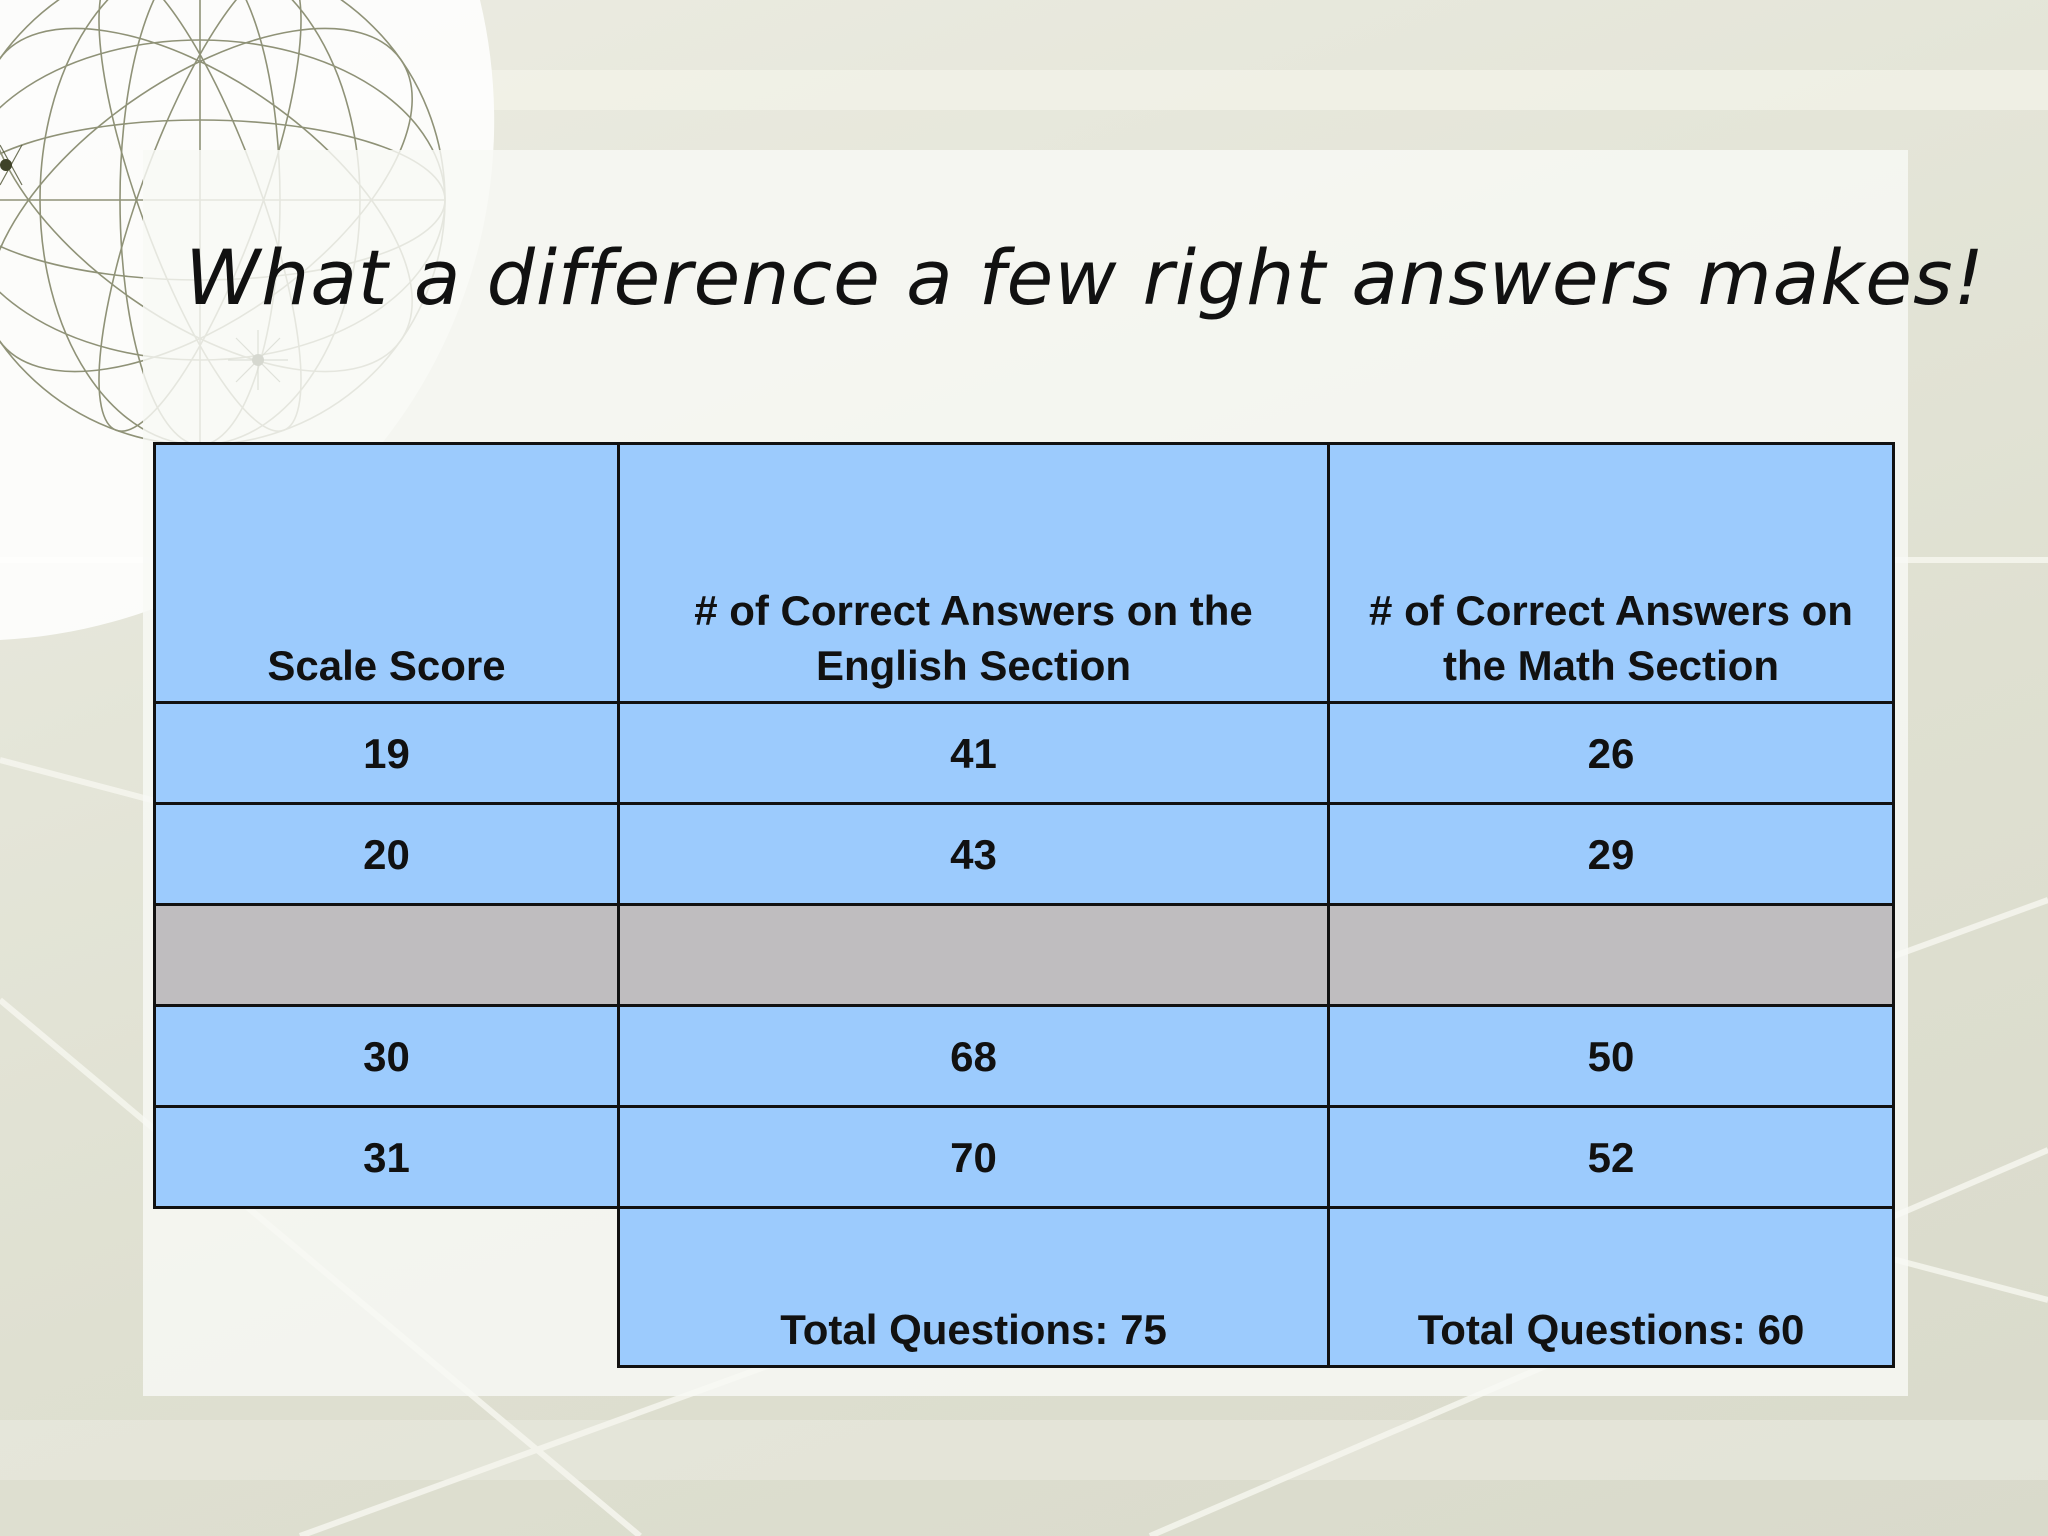  I want to click on table-cell-scale-score: 31, so click(386, 1157).